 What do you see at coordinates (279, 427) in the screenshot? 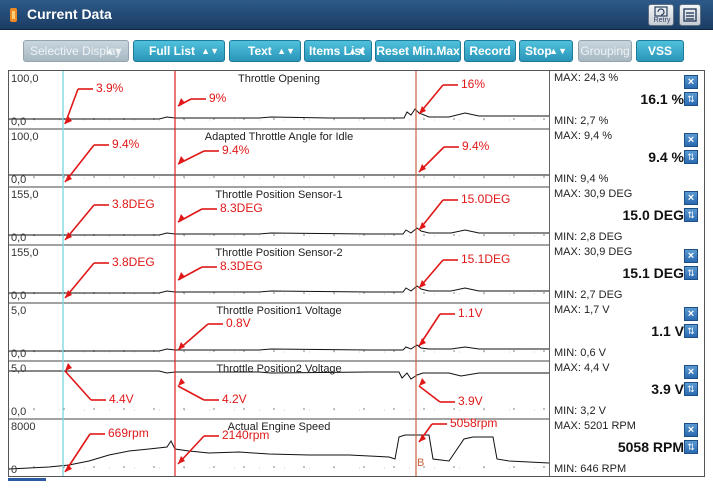
I see `graph-title: Actual Engine Speed` at bounding box center [279, 427].